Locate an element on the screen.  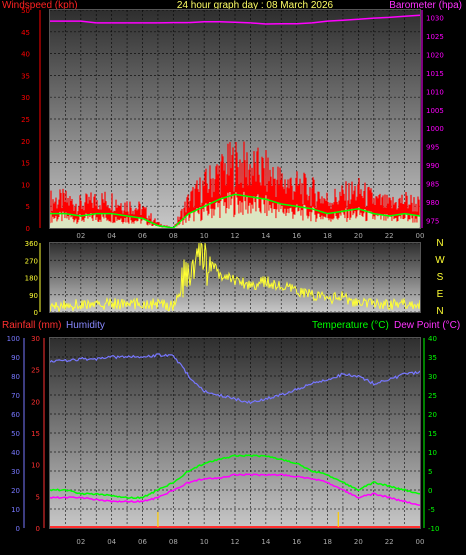
rainfall-tick-label: 10 is located at coordinates (35, 466).